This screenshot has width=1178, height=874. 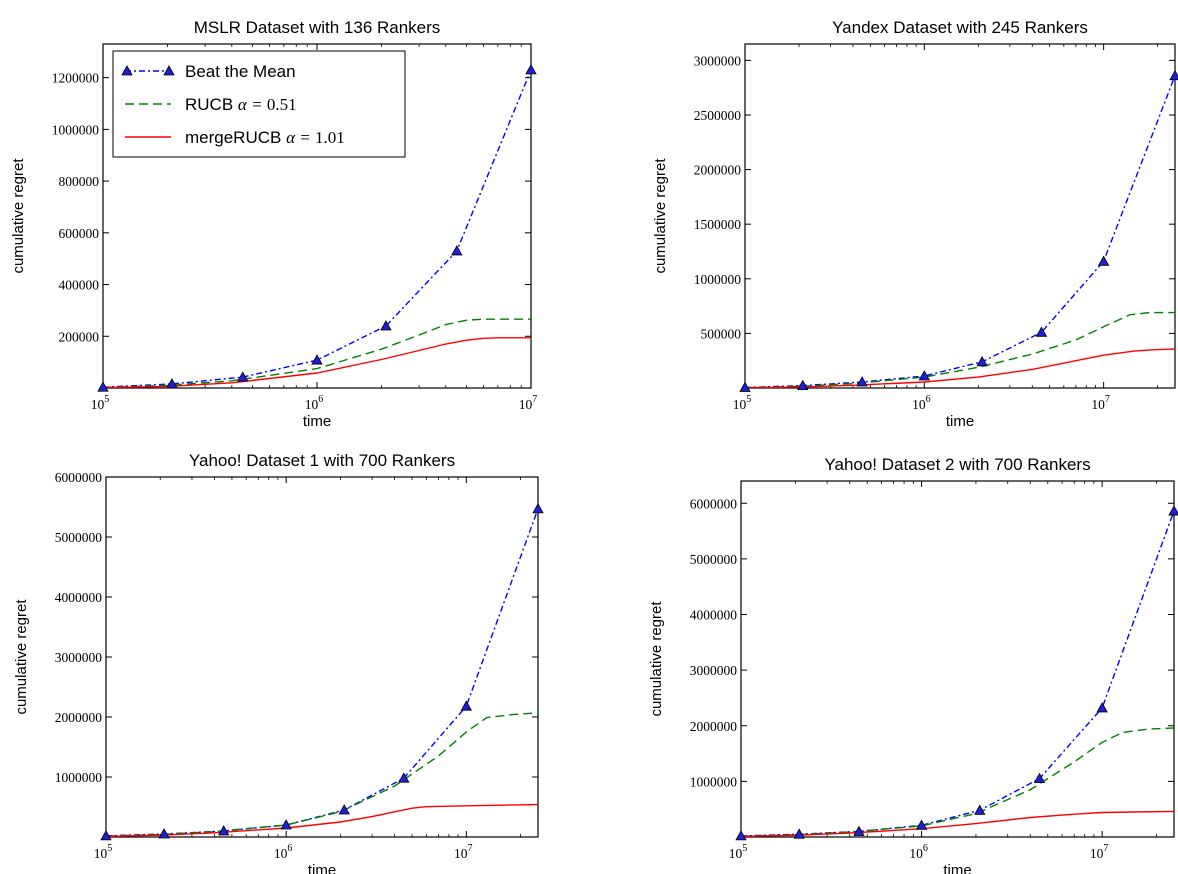 I want to click on chart-2-x-tick-label: 10⁵, so click(x=742, y=403).